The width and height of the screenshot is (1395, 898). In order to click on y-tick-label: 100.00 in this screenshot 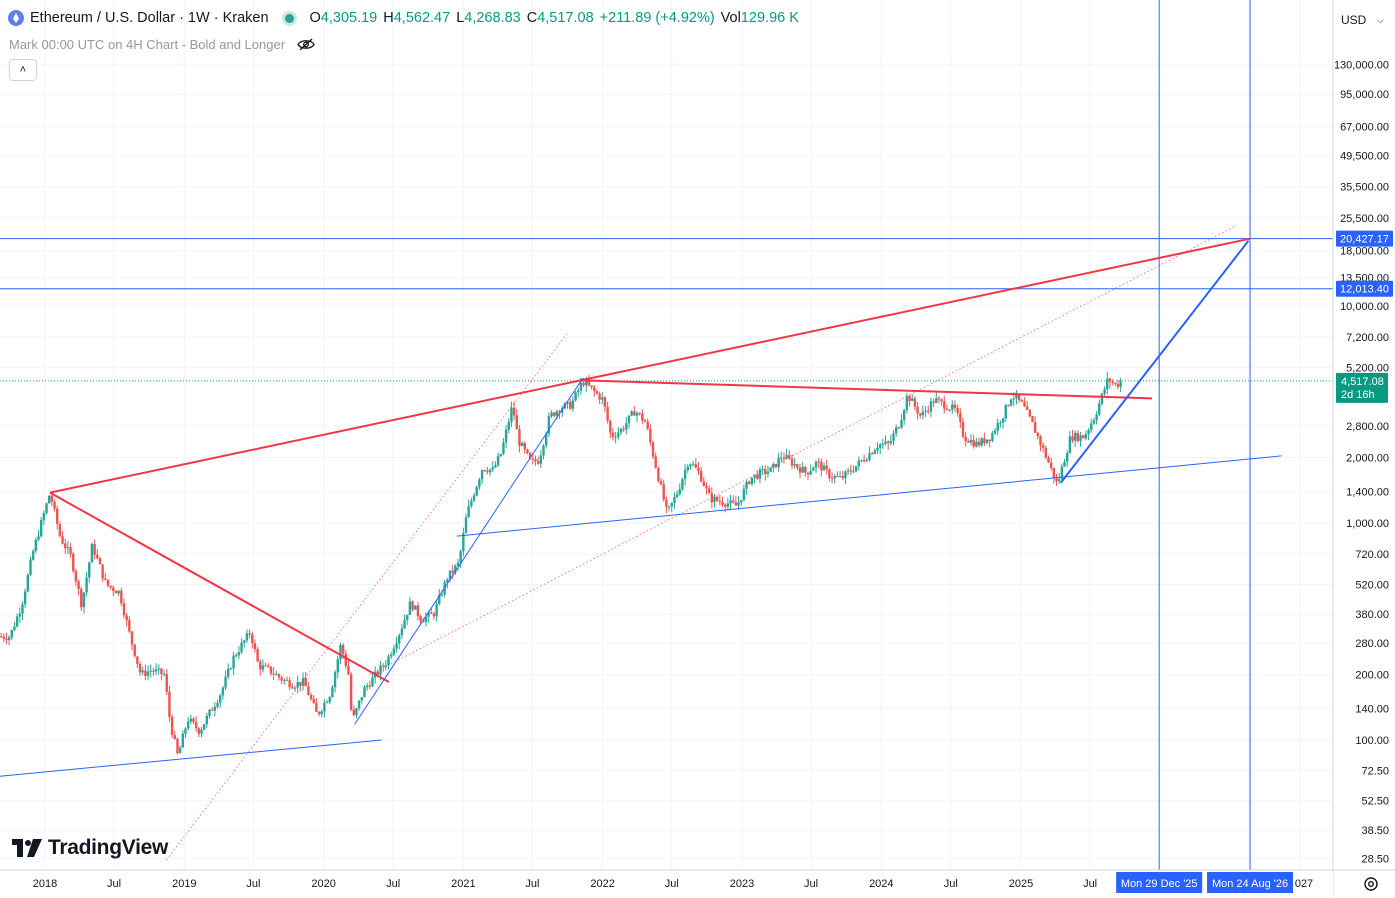, I will do `click(1372, 741)`.